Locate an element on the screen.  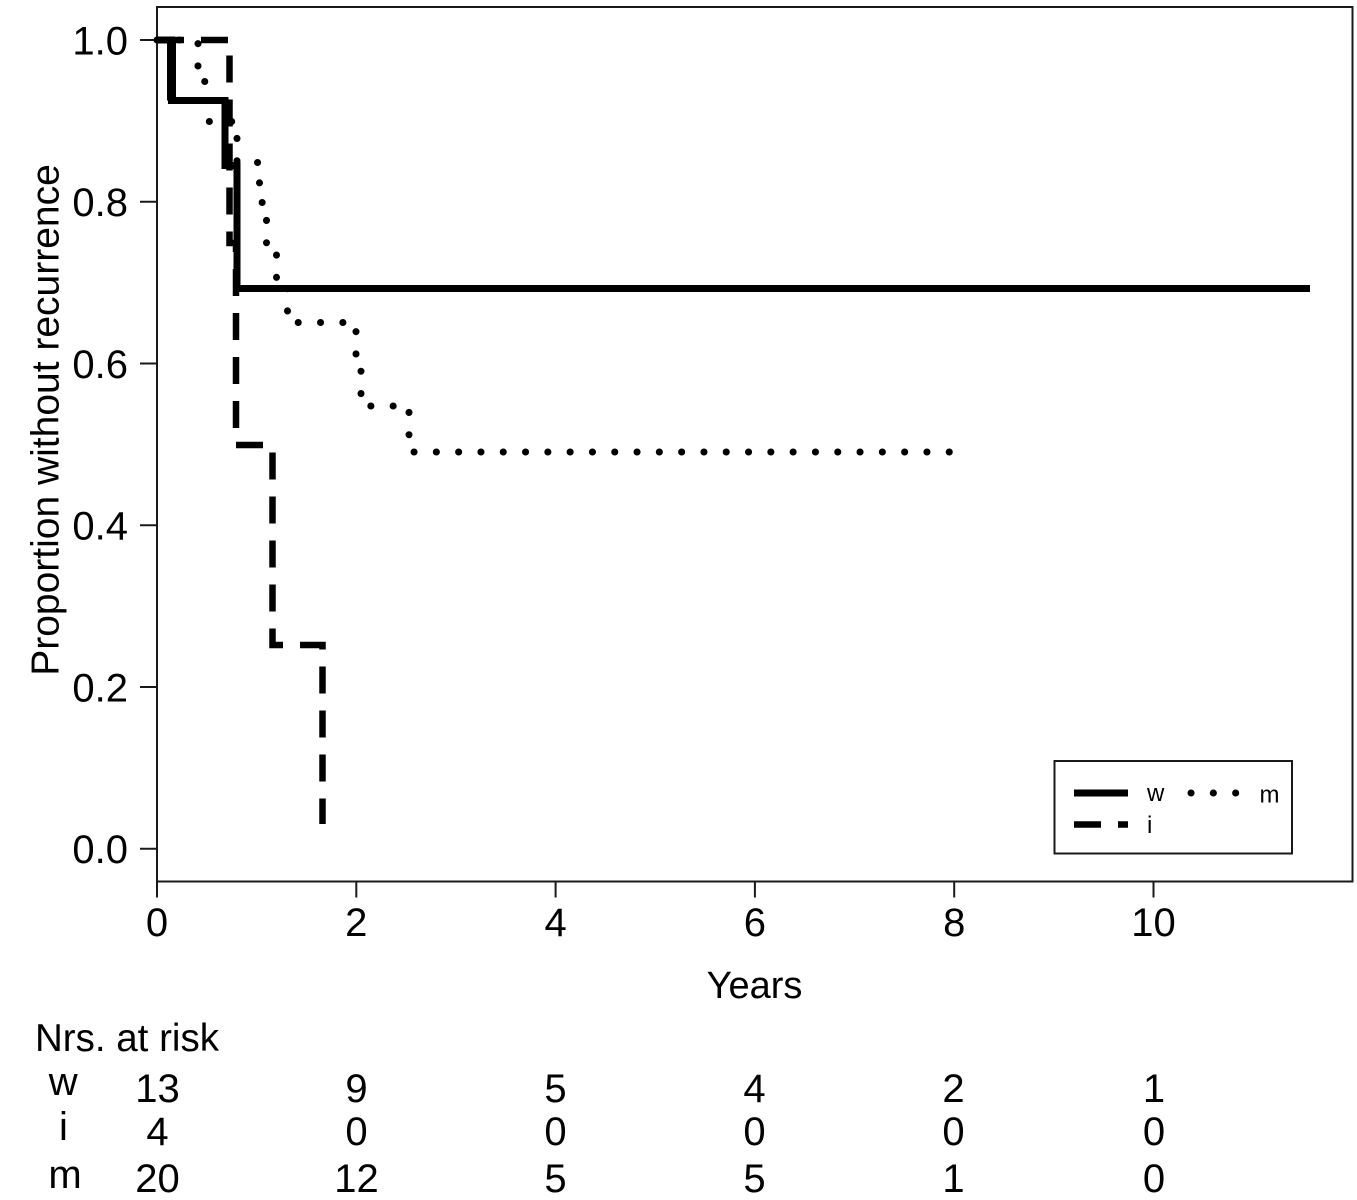
svg-text: 9 is located at coordinates (356, 1089).